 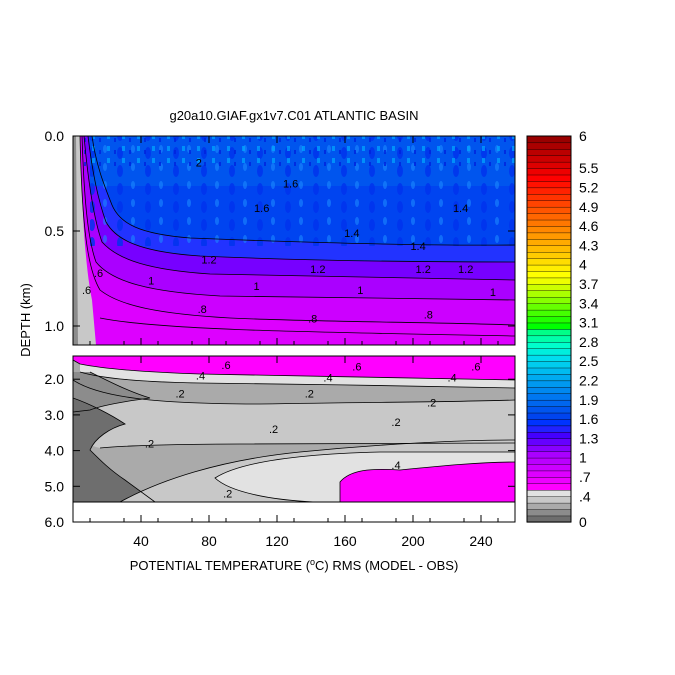 What do you see at coordinates (297, 152) in the screenshot?
I see `upper-fill-speckle` at bounding box center [297, 152].